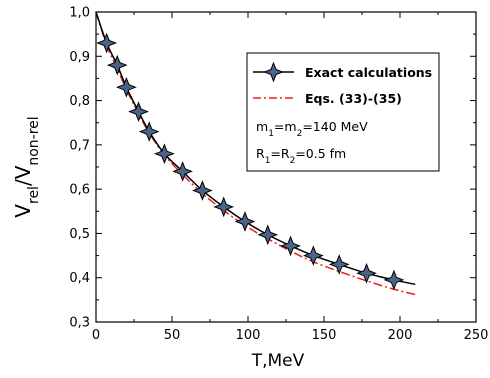  I want to click on x-tick-label: 0, so click(96, 335).